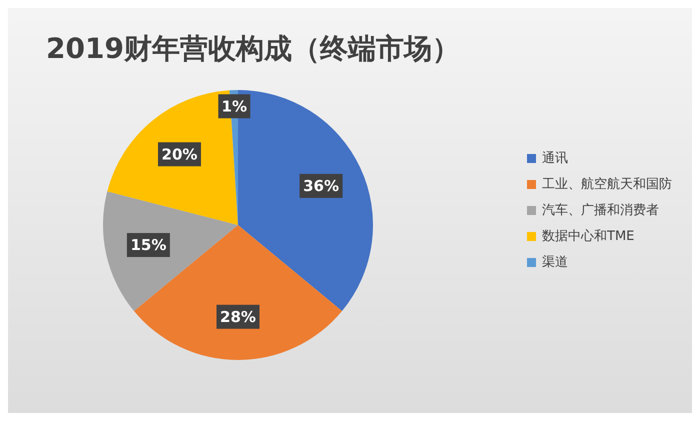 This screenshot has height=421, width=700. What do you see at coordinates (588, 237) in the screenshot?
I see `legend-label: 数据中心和TME` at bounding box center [588, 237].